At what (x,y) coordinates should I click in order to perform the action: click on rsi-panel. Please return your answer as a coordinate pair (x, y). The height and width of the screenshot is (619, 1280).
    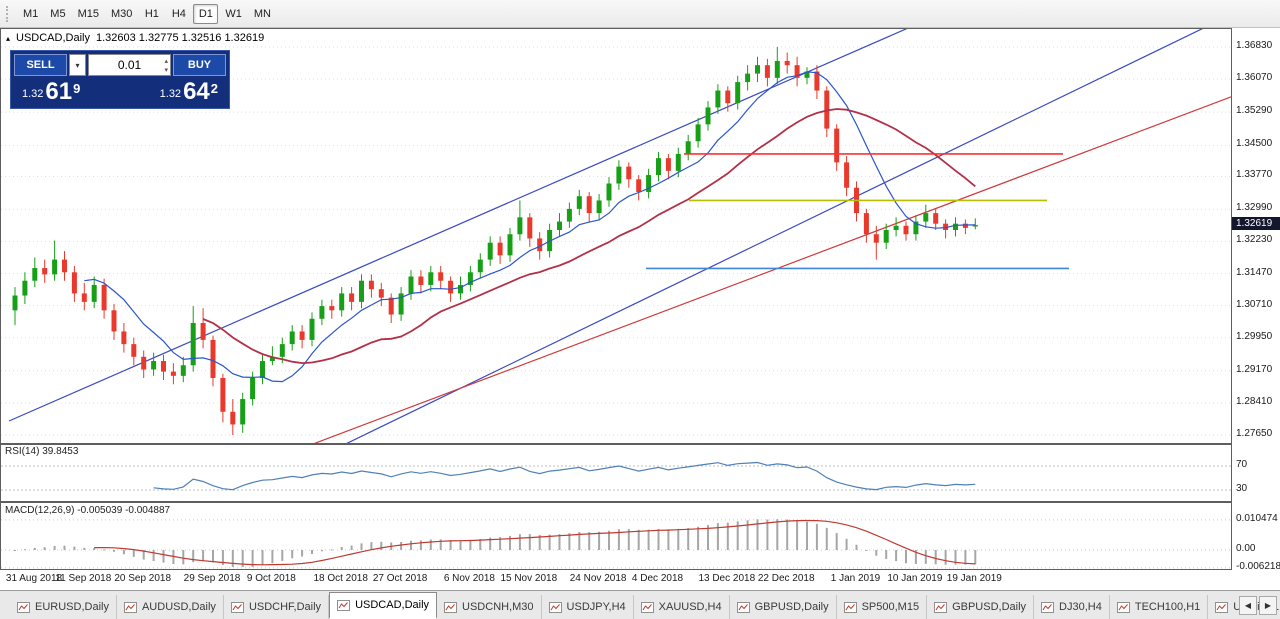
    Looking at the image, I should click on (616, 473).